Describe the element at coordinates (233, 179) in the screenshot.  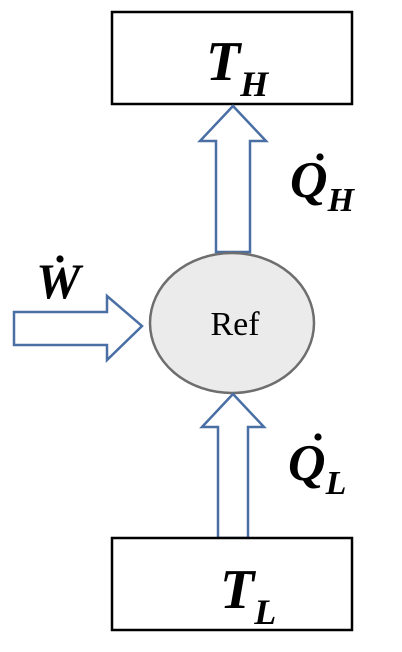
I see `heat-out-arrow` at that location.